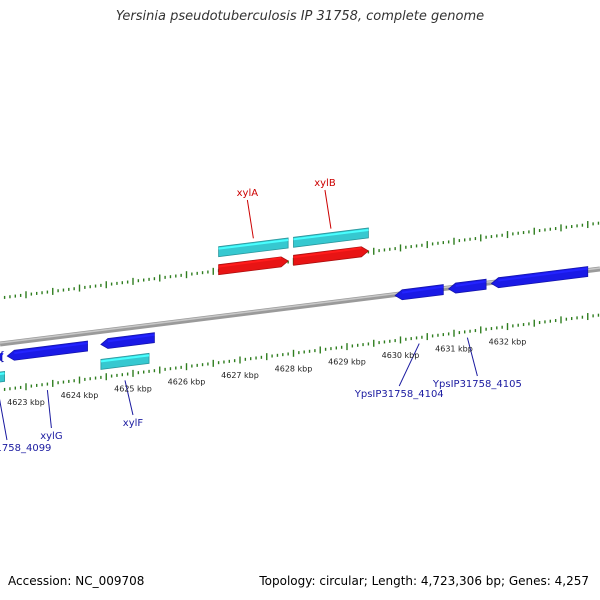  Describe the element at coordinates (240, 375) in the screenshot. I see `tick-label: 4627 kbp` at that location.